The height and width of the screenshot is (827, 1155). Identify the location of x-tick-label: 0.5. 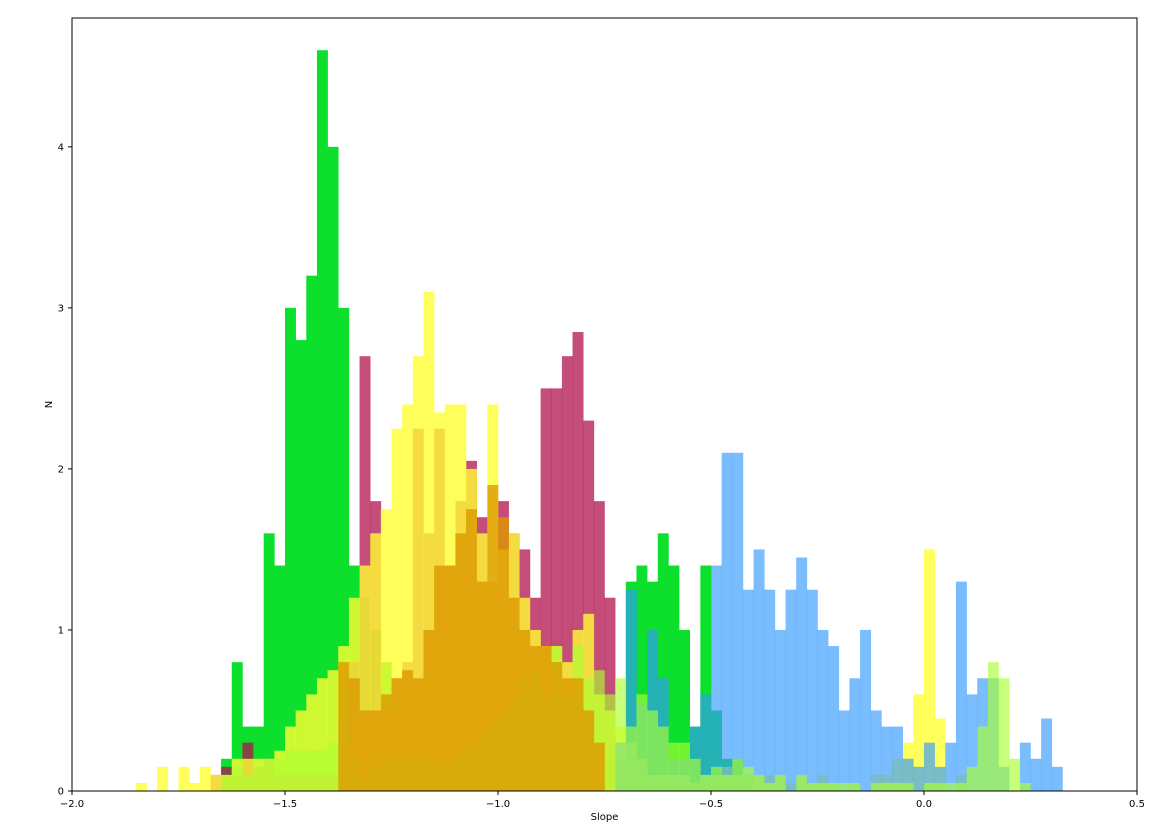
(1137, 804).